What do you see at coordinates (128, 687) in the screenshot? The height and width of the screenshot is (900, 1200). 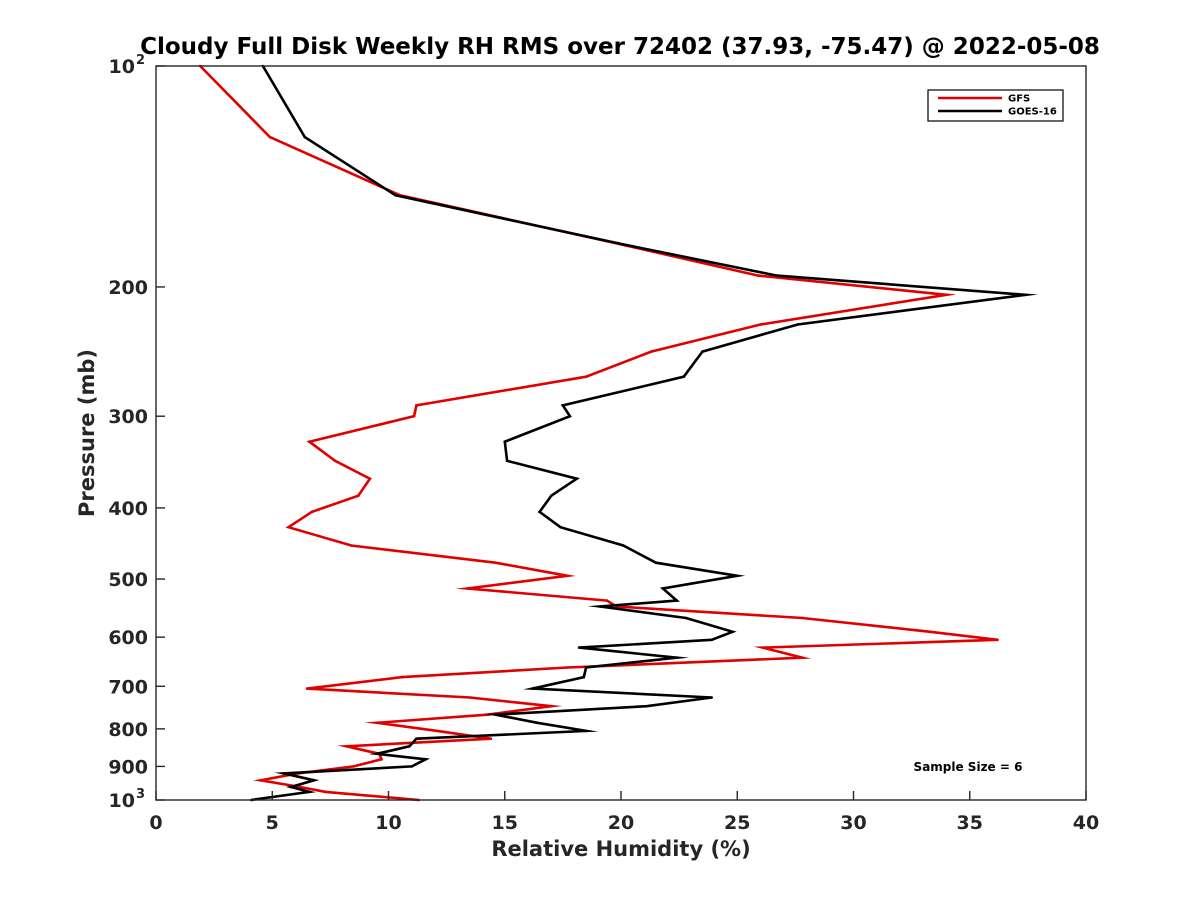 I see `y-tick-label-6: 700` at bounding box center [128, 687].